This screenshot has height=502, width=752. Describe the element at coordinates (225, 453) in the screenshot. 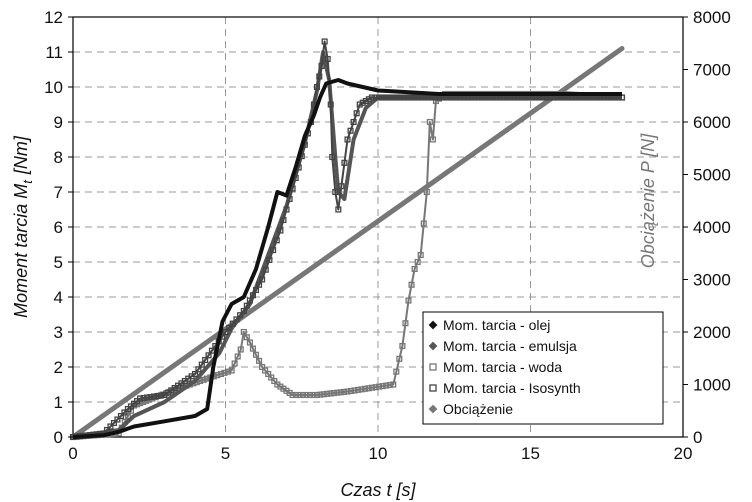

I see `x-tick-label: 5` at that location.